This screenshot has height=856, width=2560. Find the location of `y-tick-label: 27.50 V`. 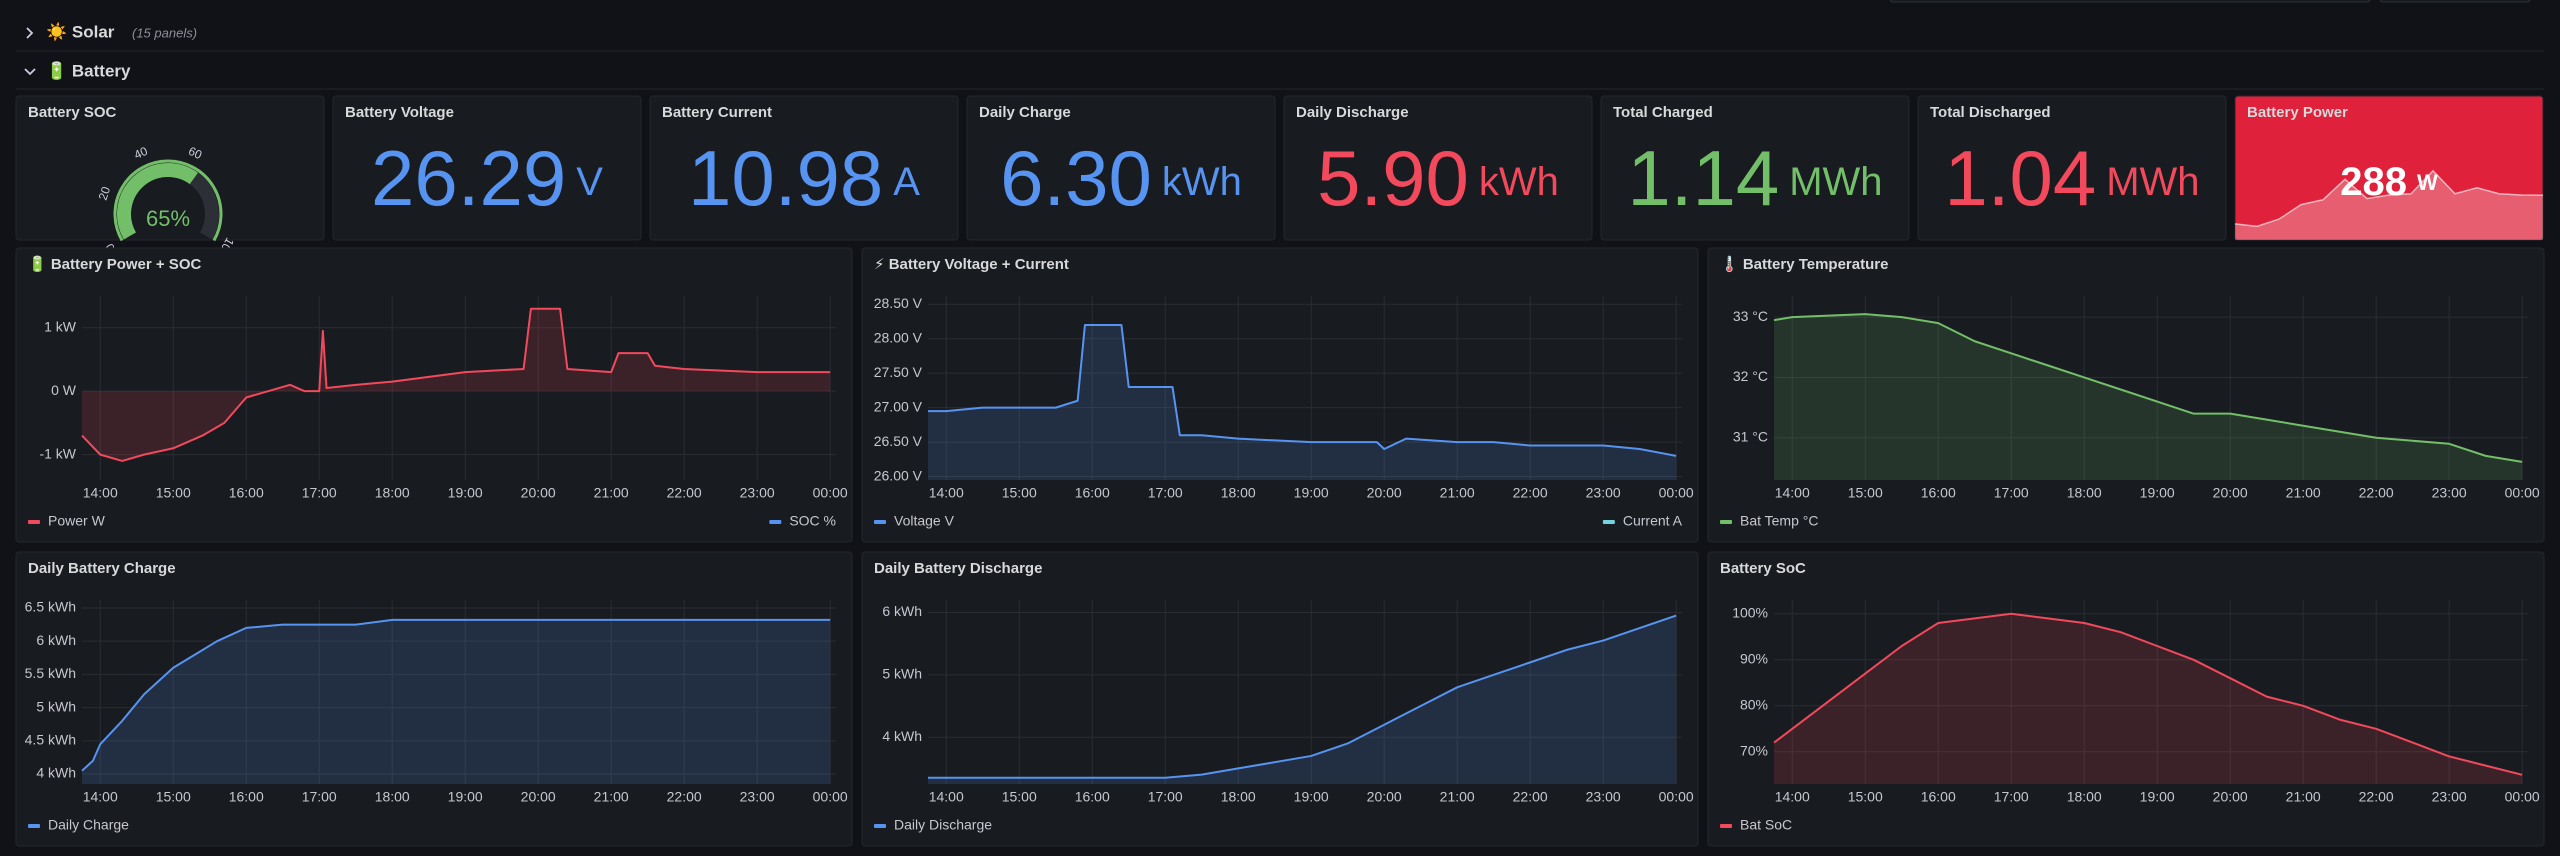

y-tick-label: 27.50 V is located at coordinates (898, 372).